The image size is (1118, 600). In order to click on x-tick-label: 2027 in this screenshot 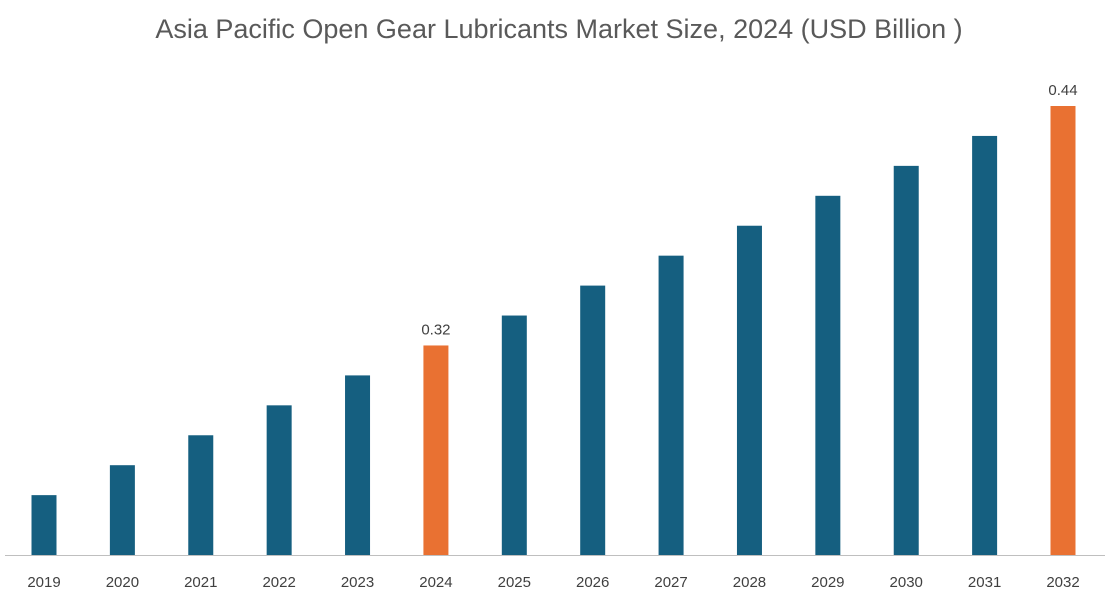, I will do `click(670, 582)`.